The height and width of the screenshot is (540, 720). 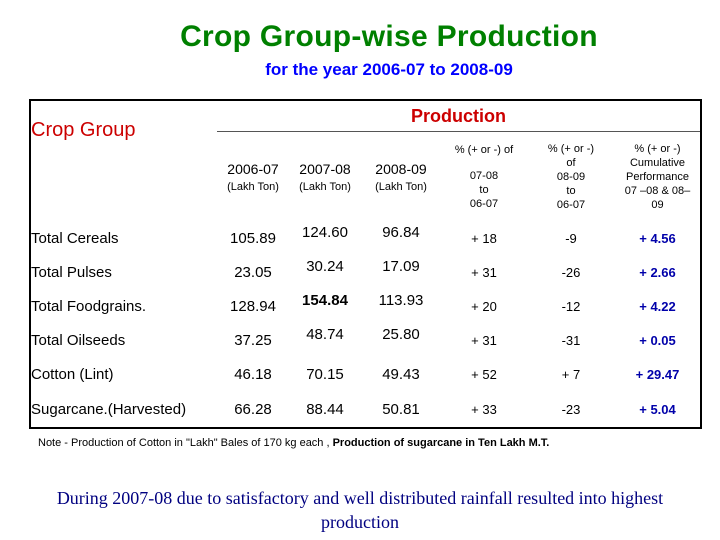 I want to click on row-name: Total Pulses, so click(x=71, y=273).